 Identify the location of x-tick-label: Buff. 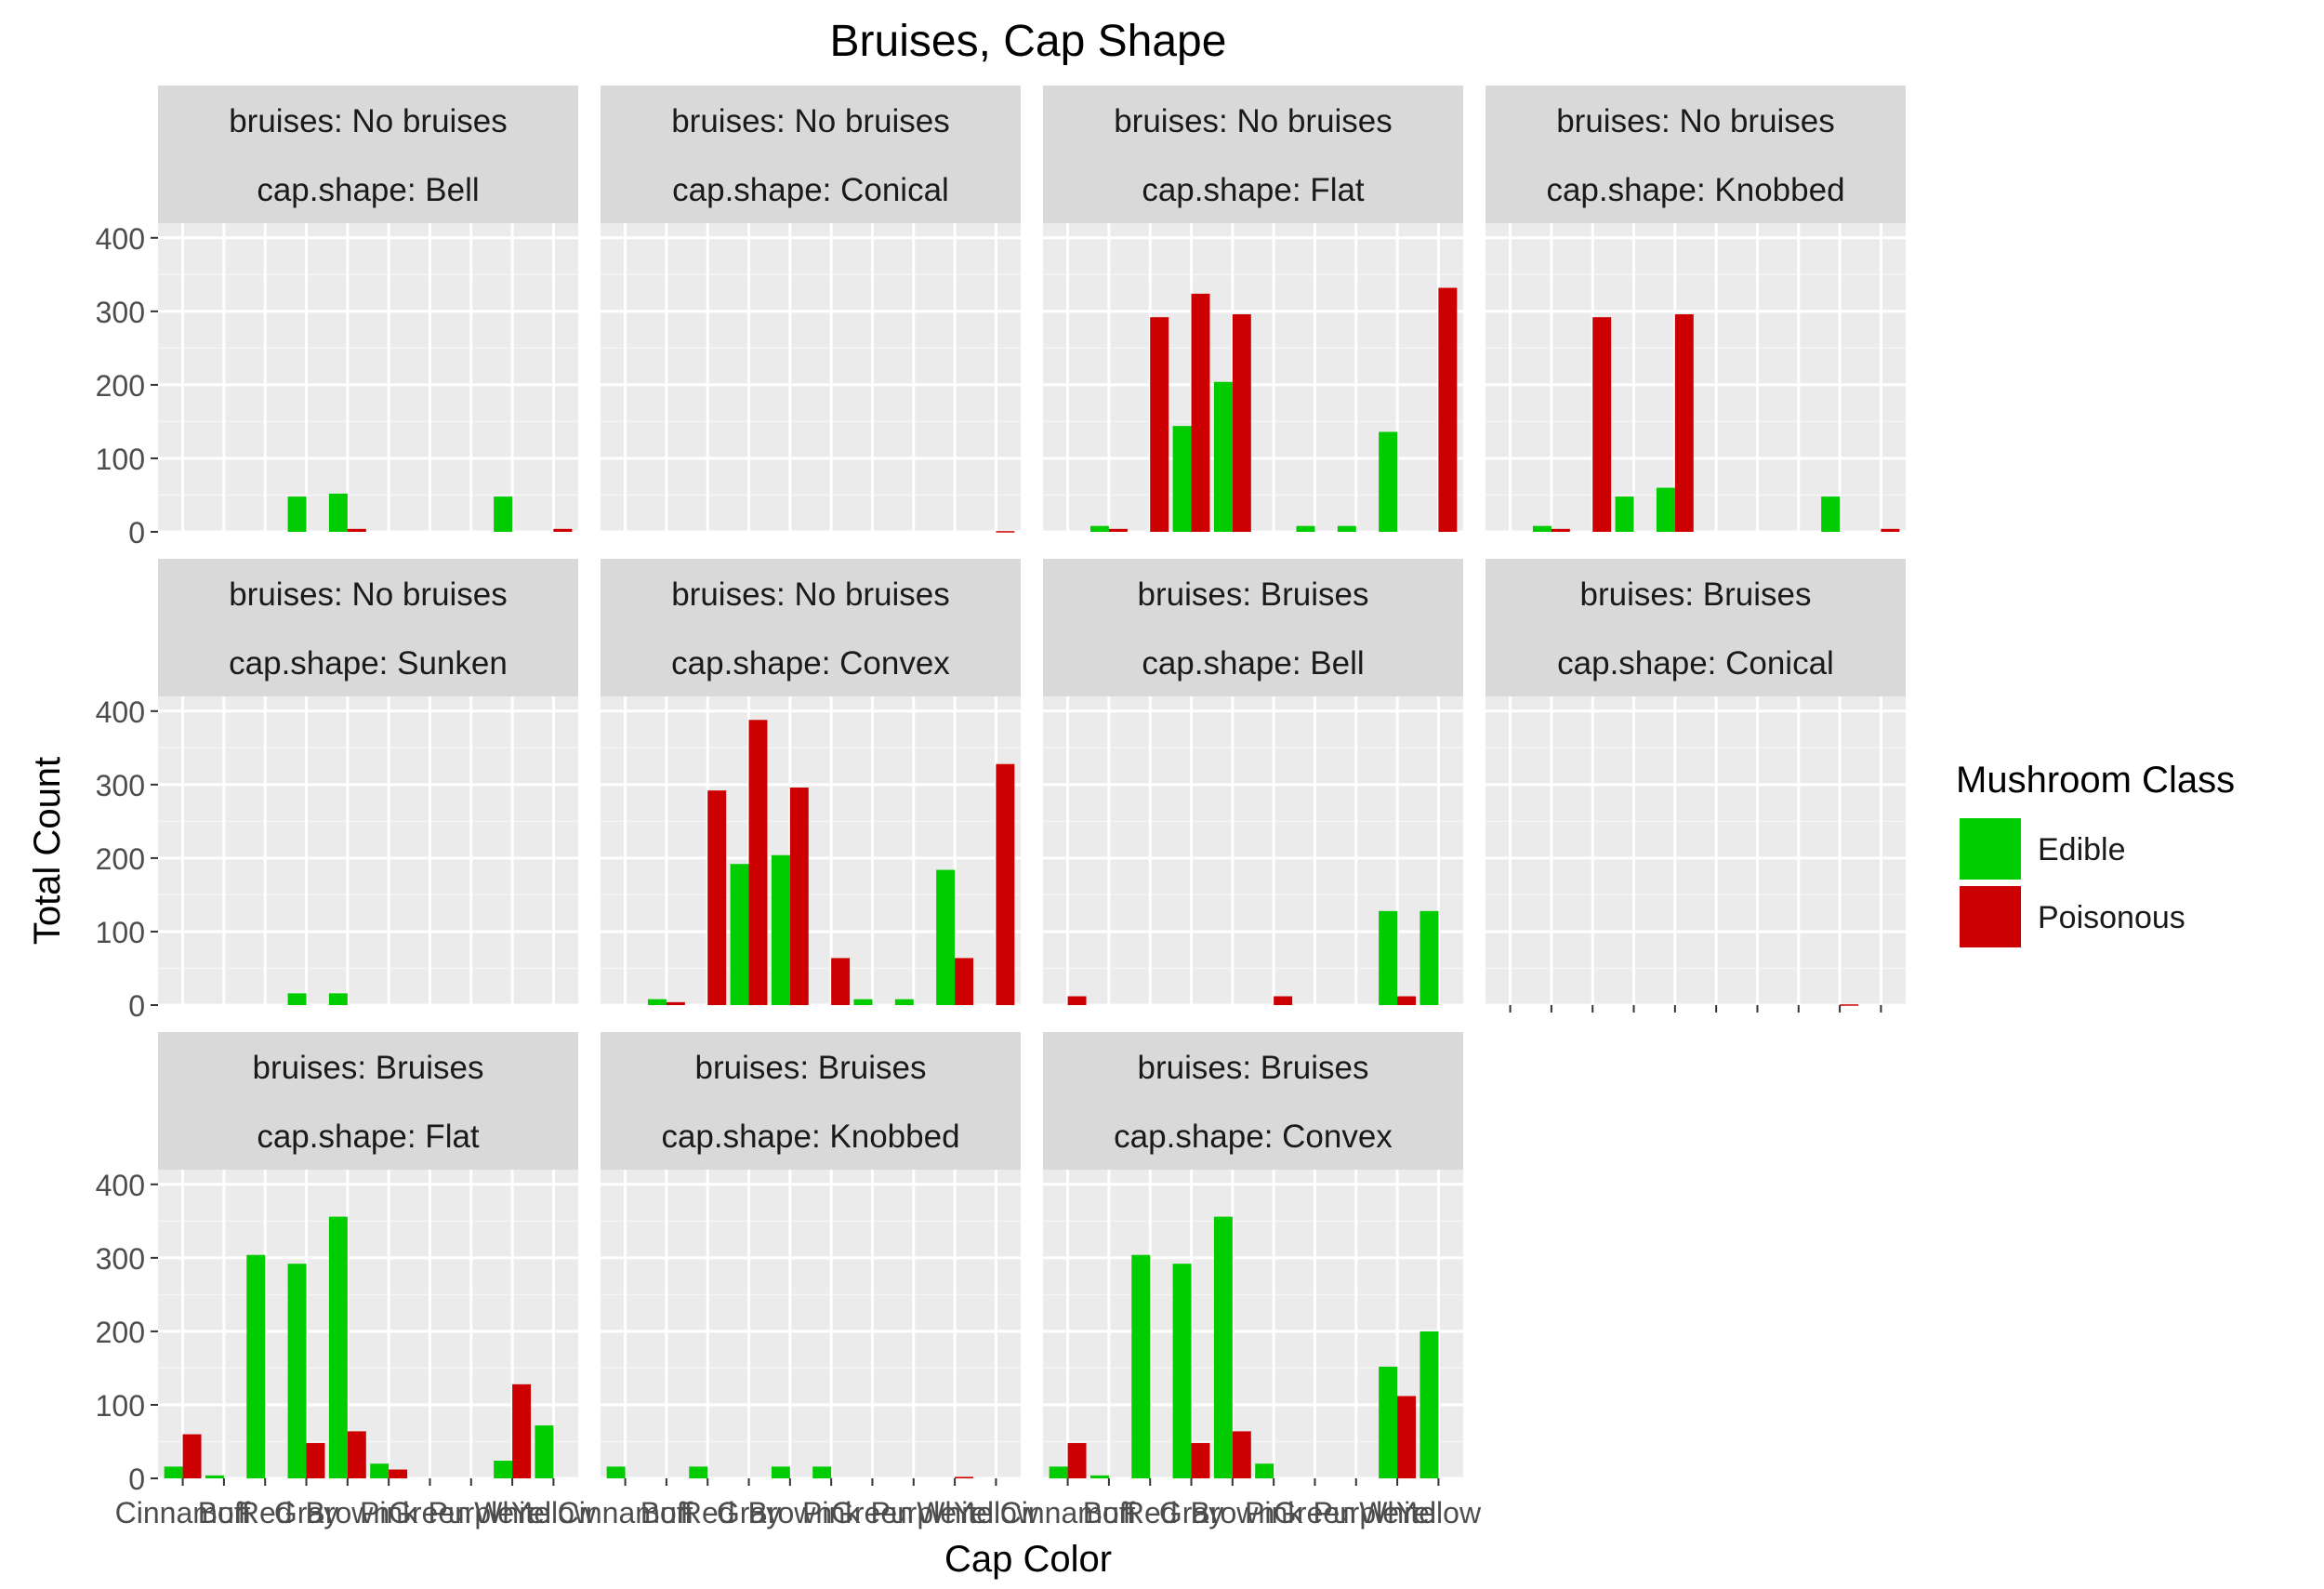
(1109, 1512).